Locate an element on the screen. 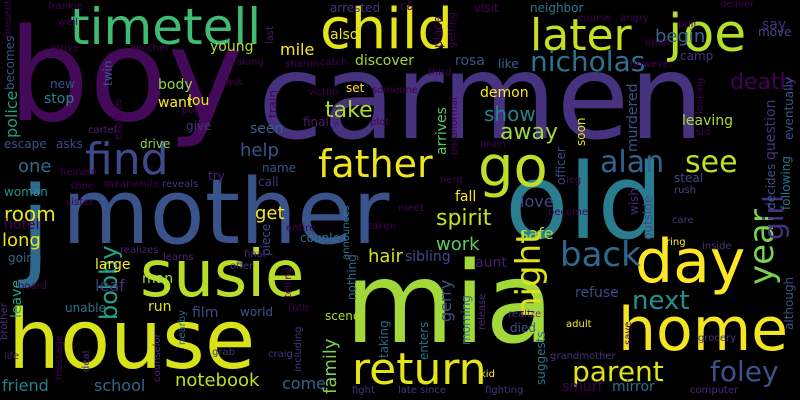  word-enters: enters is located at coordinates (424, 340).